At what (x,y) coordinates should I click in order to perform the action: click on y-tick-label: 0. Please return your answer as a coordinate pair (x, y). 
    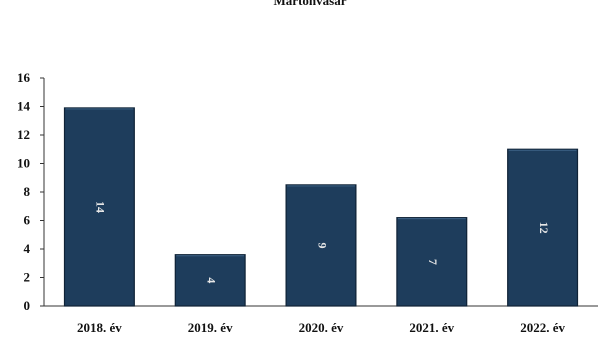
    Looking at the image, I should click on (27, 305).